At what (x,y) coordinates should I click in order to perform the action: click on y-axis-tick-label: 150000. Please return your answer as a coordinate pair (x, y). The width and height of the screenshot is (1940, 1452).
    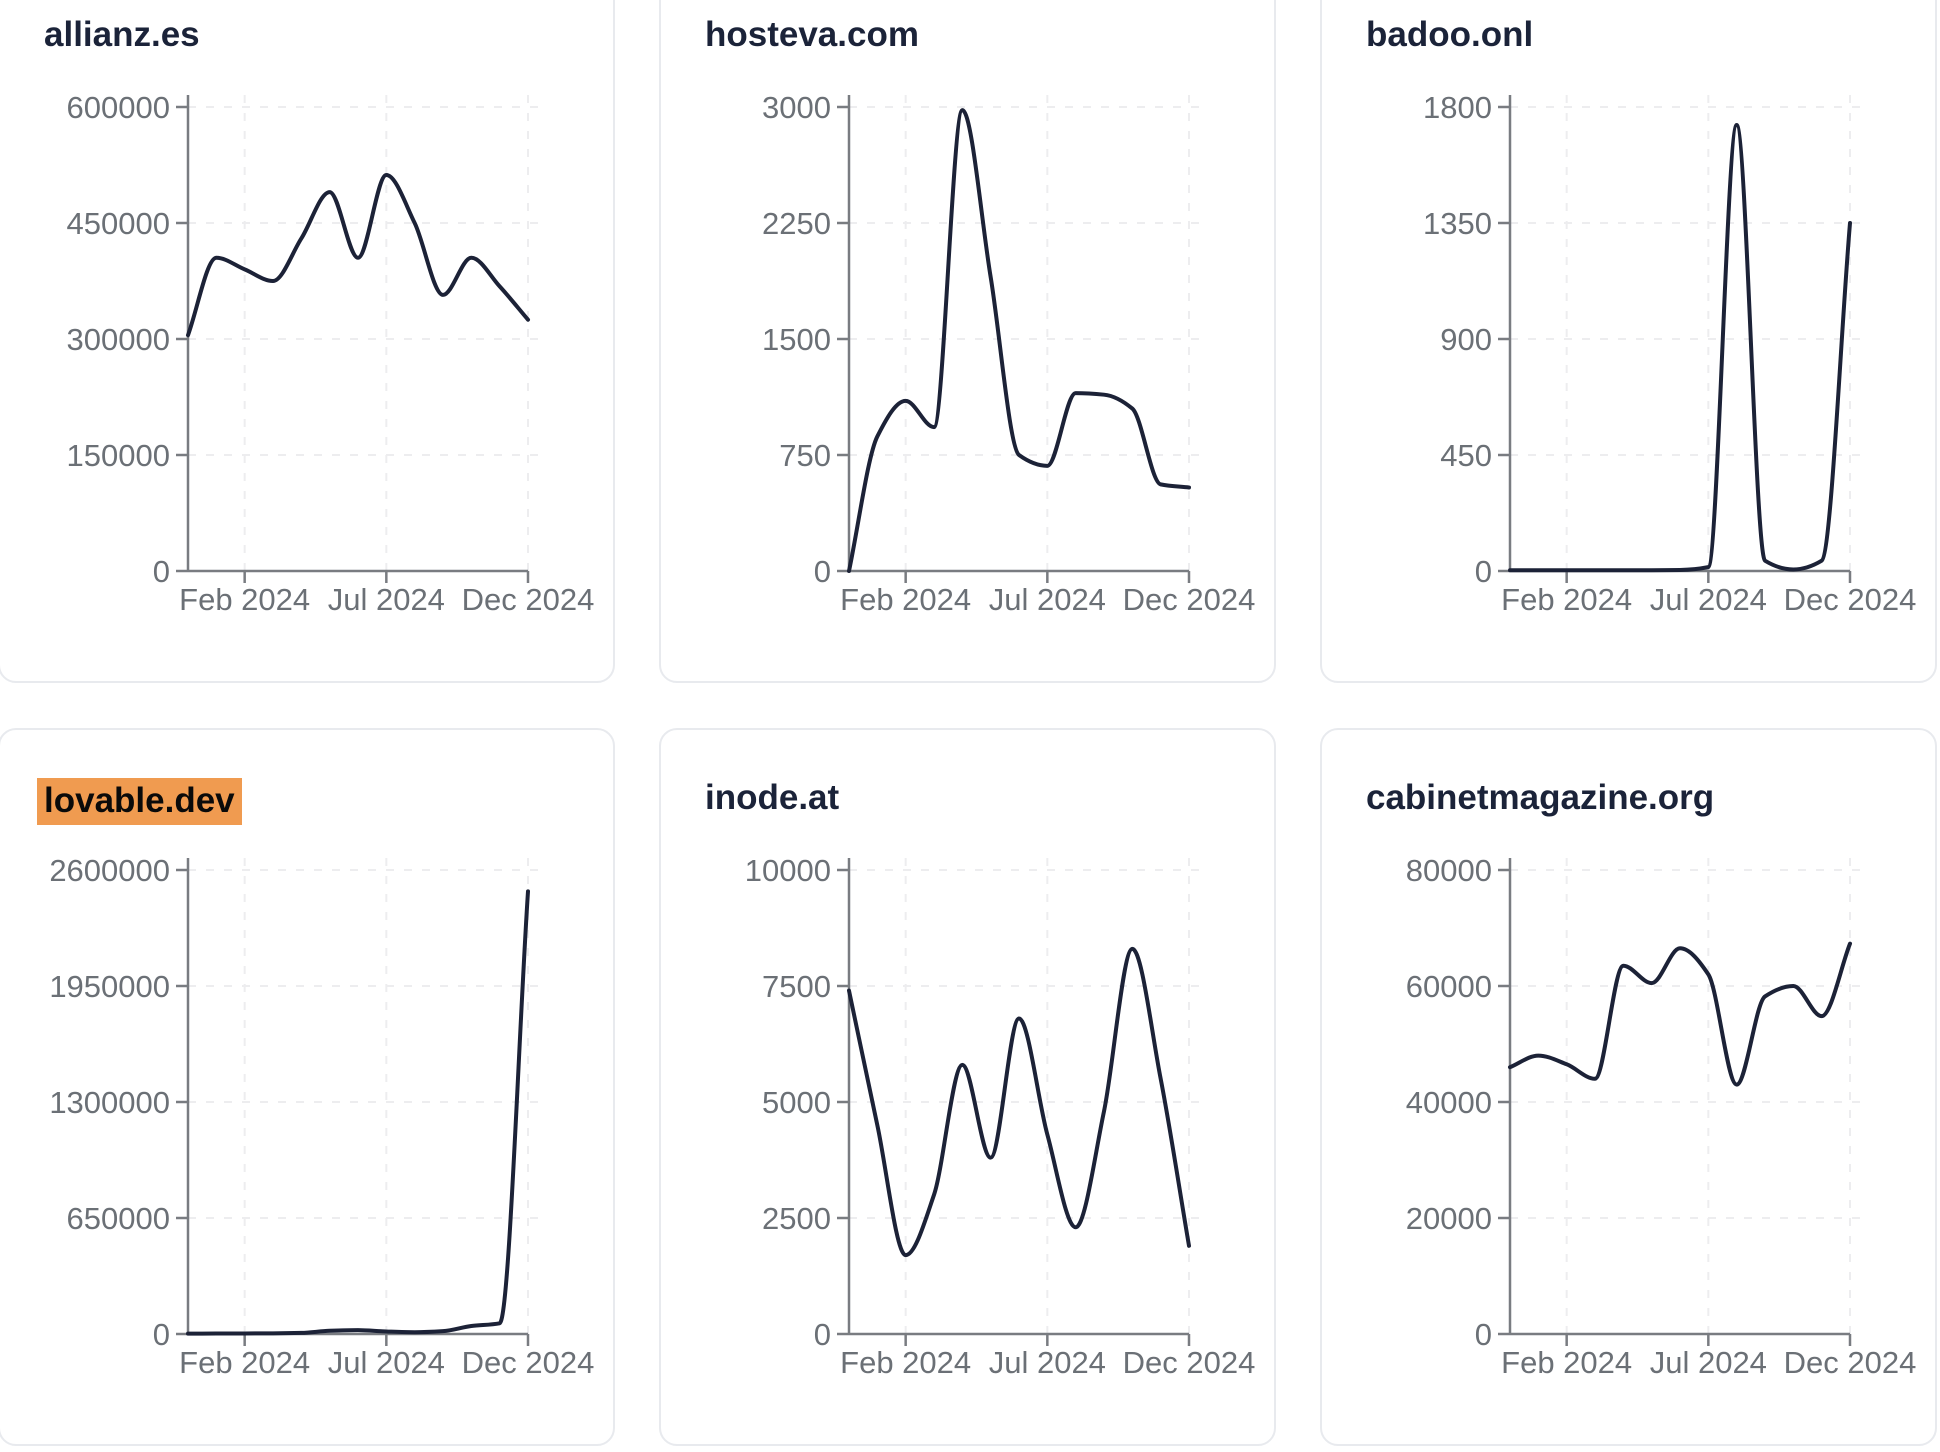
    Looking at the image, I should click on (118, 455).